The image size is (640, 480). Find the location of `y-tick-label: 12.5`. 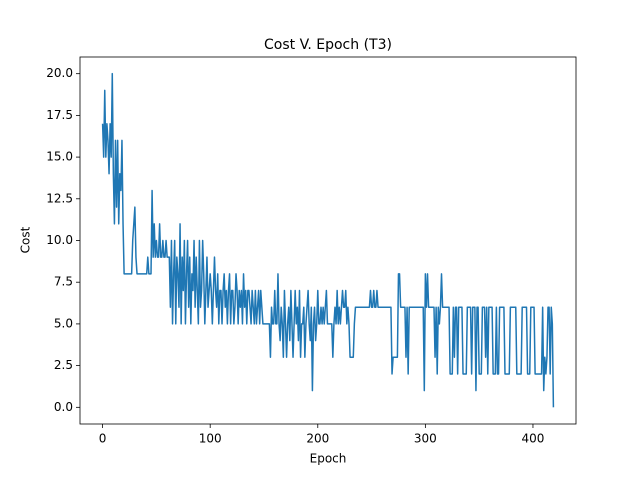

y-tick-label: 12.5 is located at coordinates (59, 198).